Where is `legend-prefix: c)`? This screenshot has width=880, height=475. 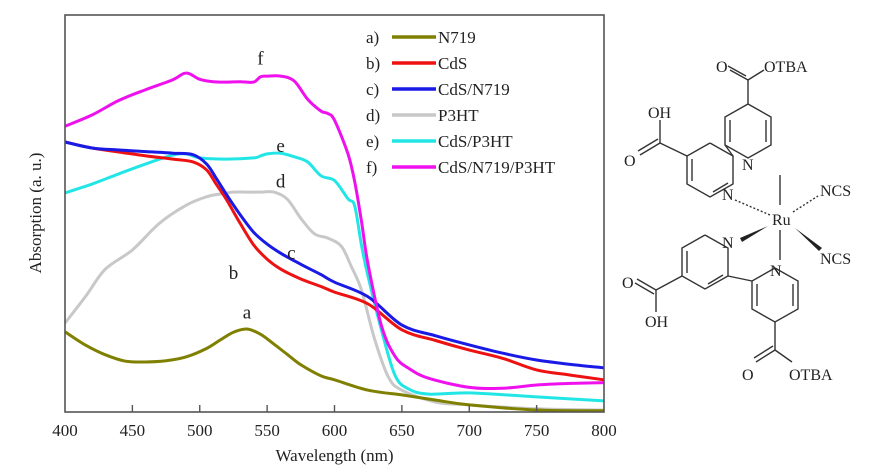 legend-prefix: c) is located at coordinates (372, 89).